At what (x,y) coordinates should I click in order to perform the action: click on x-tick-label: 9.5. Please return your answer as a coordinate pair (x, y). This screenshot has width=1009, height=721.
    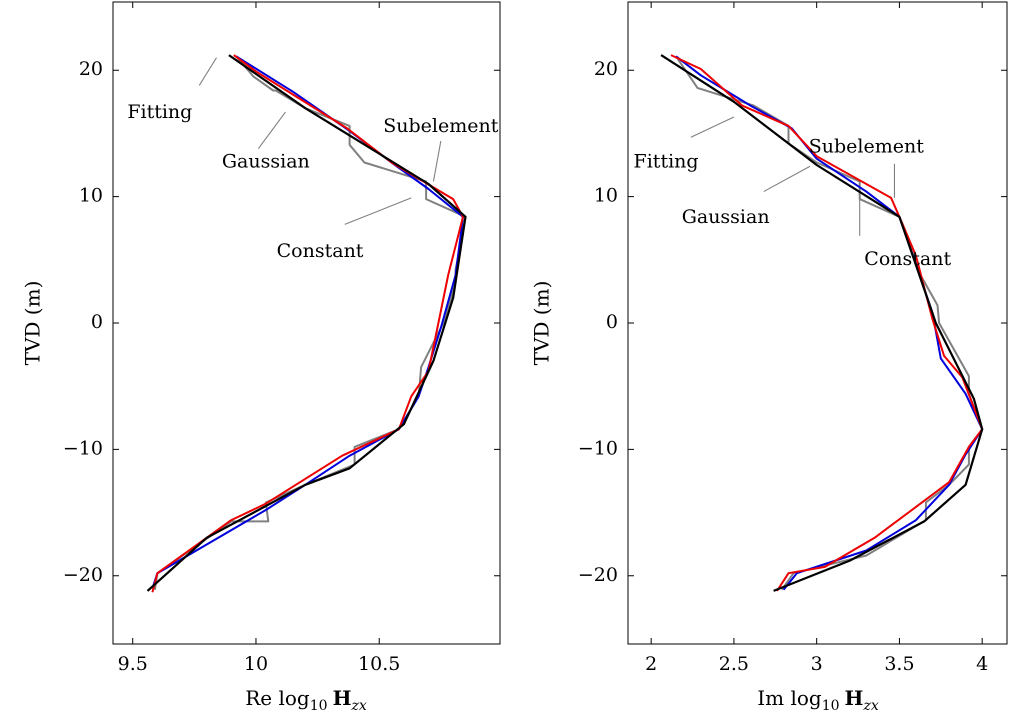
    Looking at the image, I should click on (133, 664).